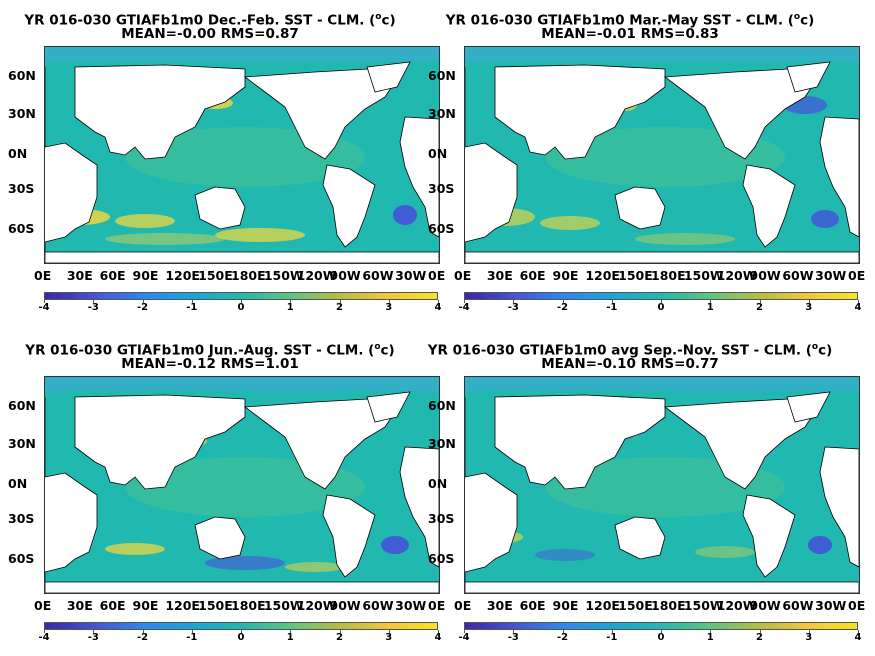 The width and height of the screenshot is (875, 656). I want to click on title-degree: o, so click(815, 347).